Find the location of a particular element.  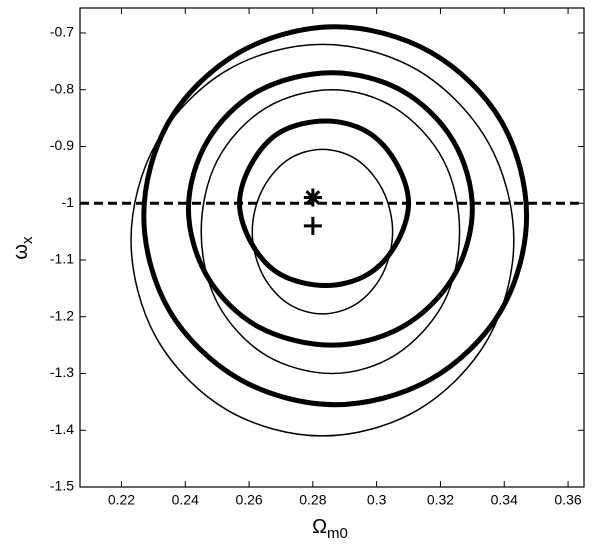

marker-plus is located at coordinates (312, 225).